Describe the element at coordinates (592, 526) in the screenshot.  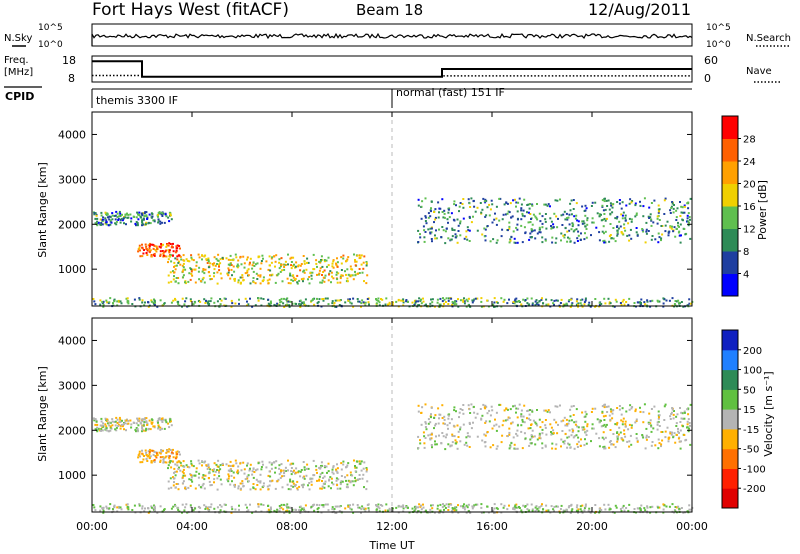
I see `x-tick-label: 20:00` at that location.